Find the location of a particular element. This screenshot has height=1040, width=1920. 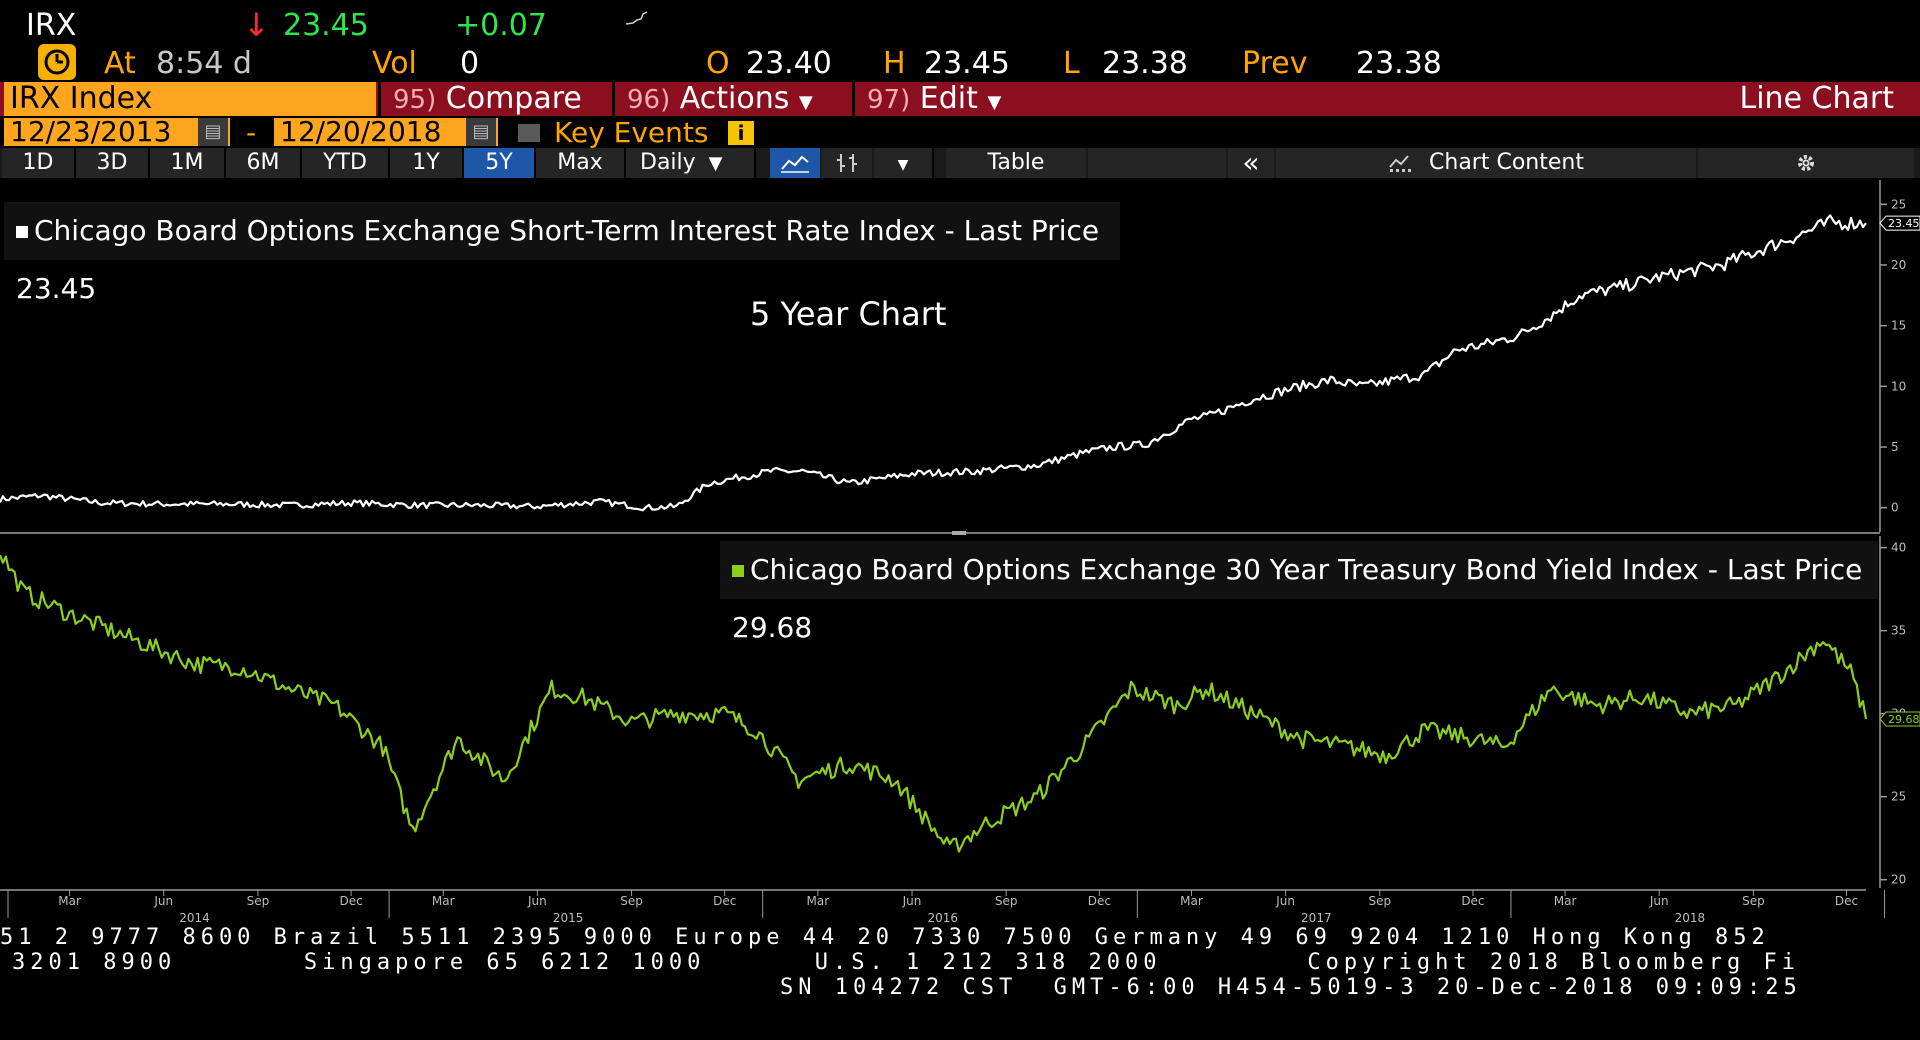

key-events-checkbox is located at coordinates (529, 133).